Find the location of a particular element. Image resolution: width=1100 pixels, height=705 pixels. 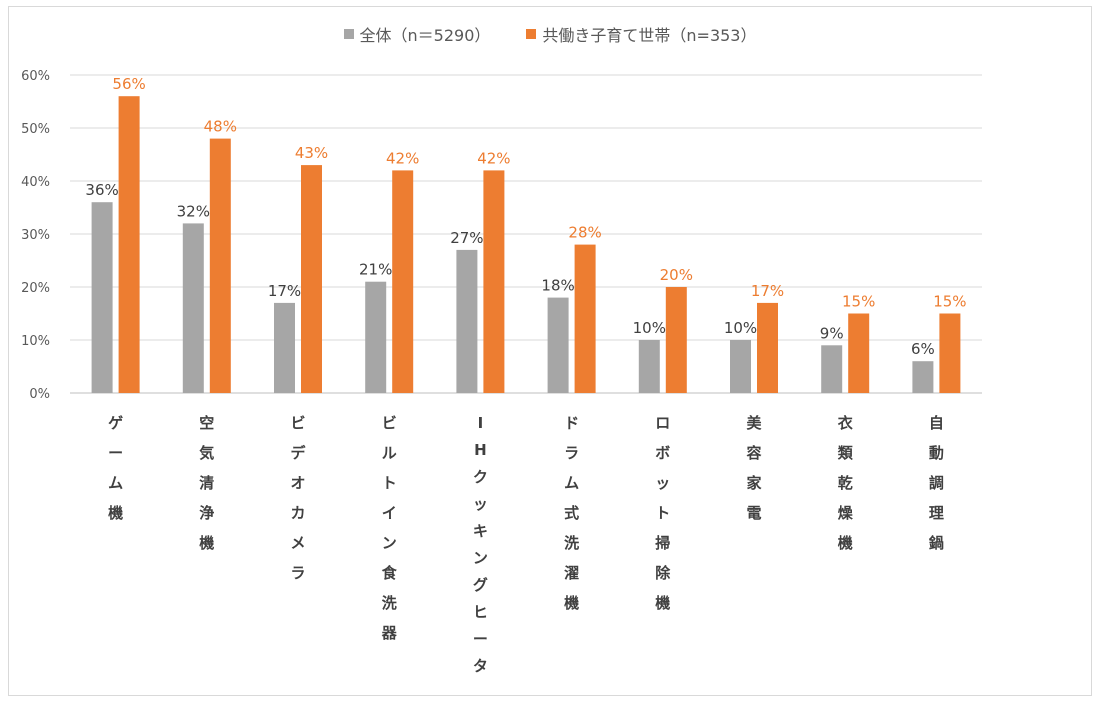

category-label-char: ボ is located at coordinates (662, 453).